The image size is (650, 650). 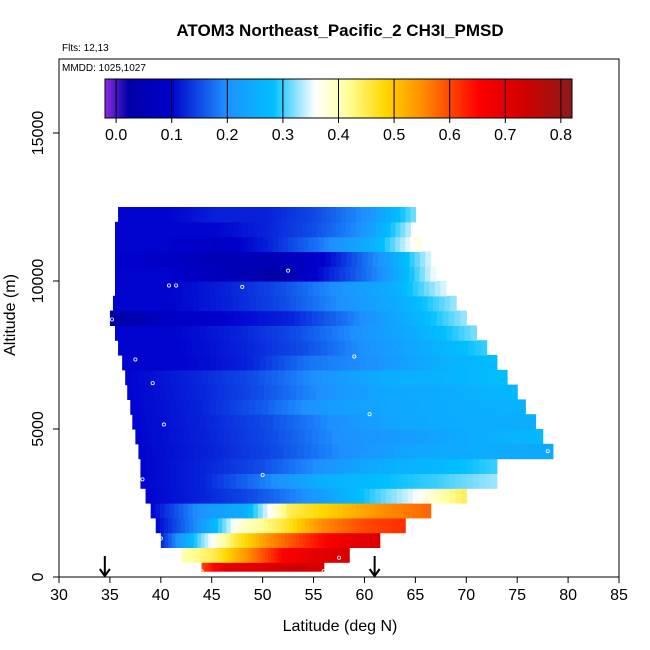 What do you see at coordinates (394, 135) in the screenshot?
I see `colorbar-tick-label: 0.5` at bounding box center [394, 135].